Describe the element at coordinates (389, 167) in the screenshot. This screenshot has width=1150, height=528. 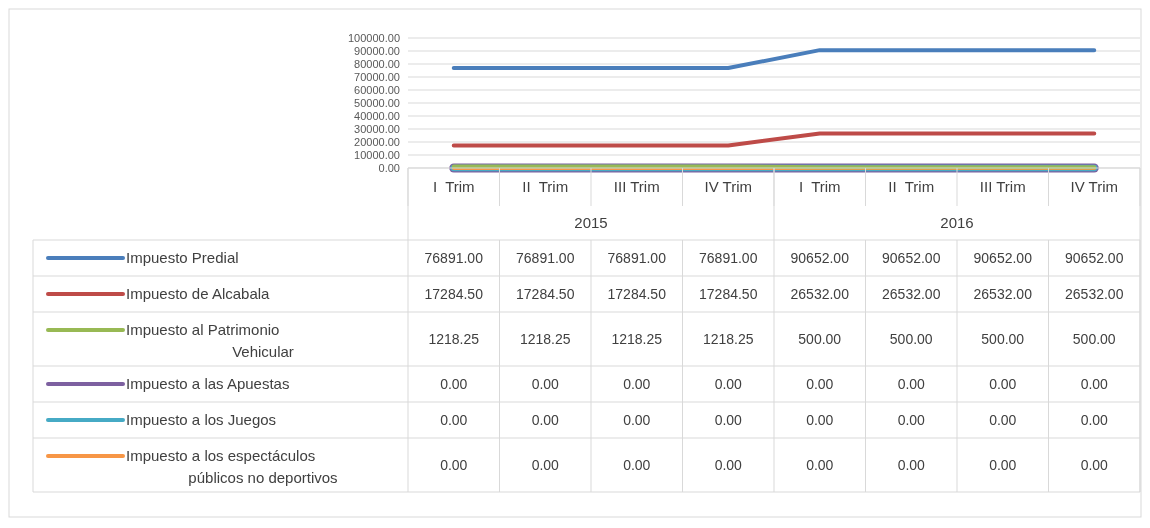
I see `y-tick-label: 0.00` at that location.